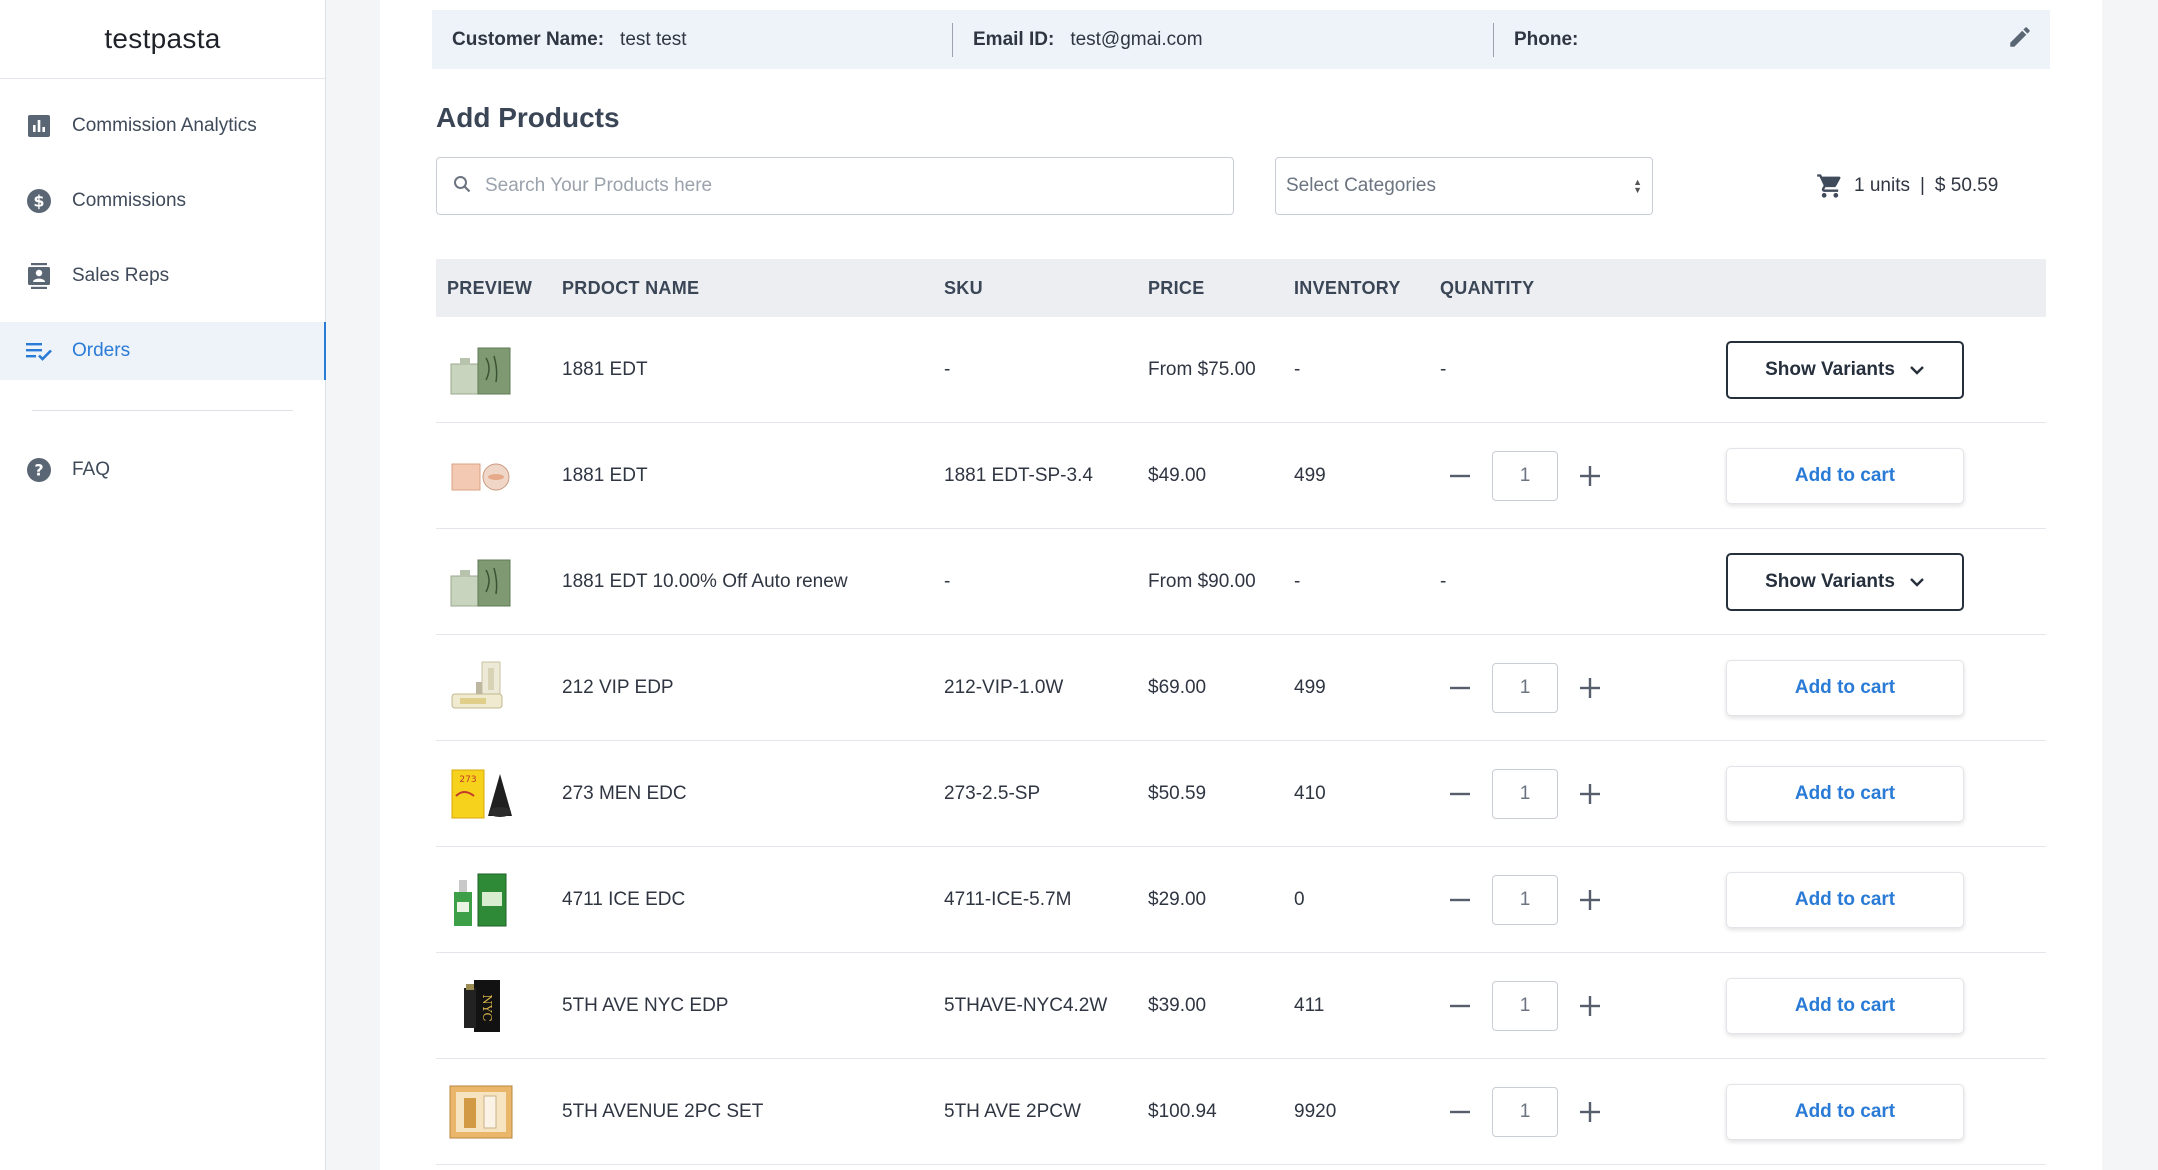 The height and width of the screenshot is (1170, 2158). Describe the element at coordinates (692, 39) in the screenshot. I see `customer-name-field: Customer Name: test test` at that location.